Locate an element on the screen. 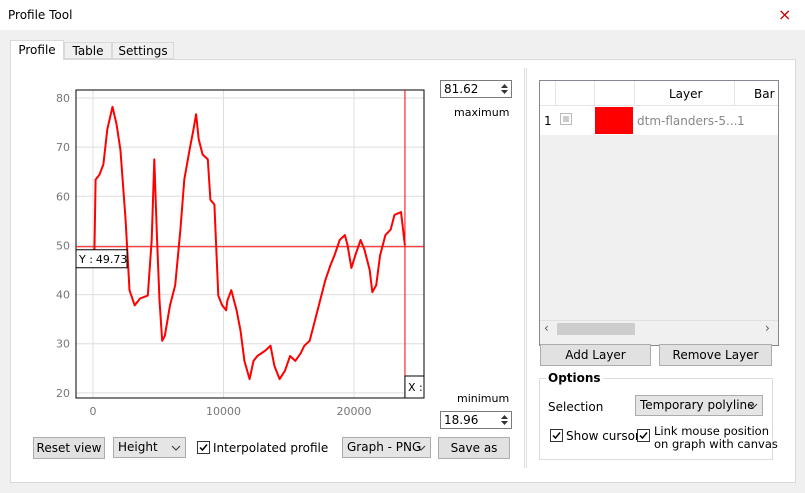  tab: Table is located at coordinates (88, 50).